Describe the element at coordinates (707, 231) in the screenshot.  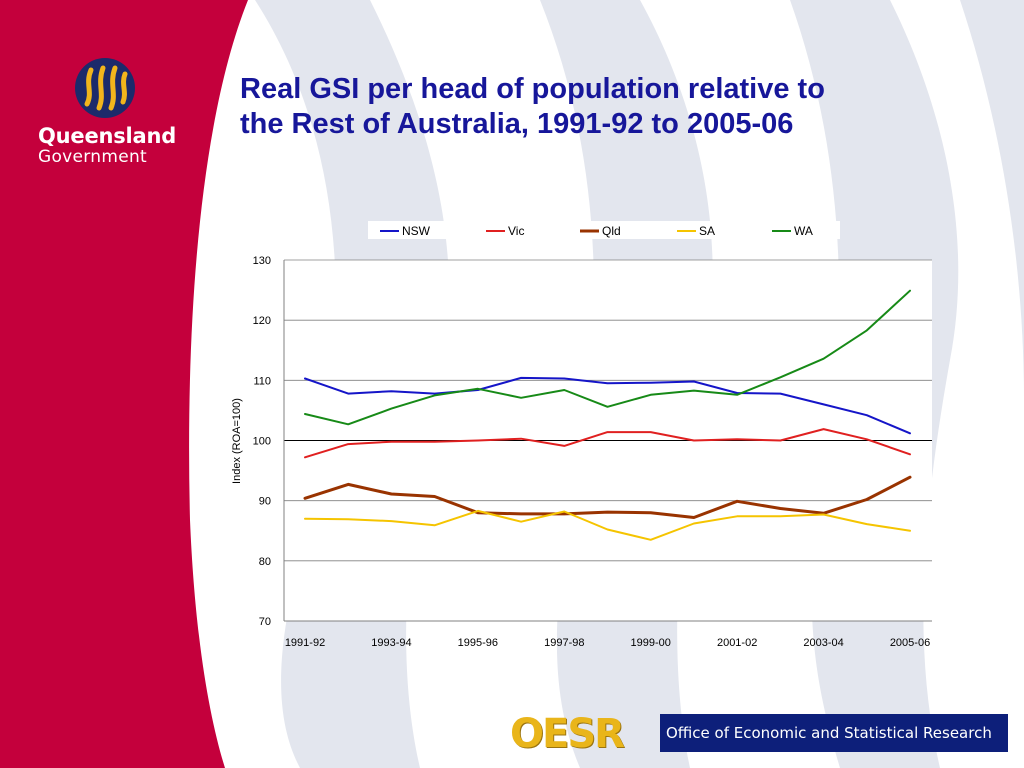
I see `legend-label-sa: SA` at that location.